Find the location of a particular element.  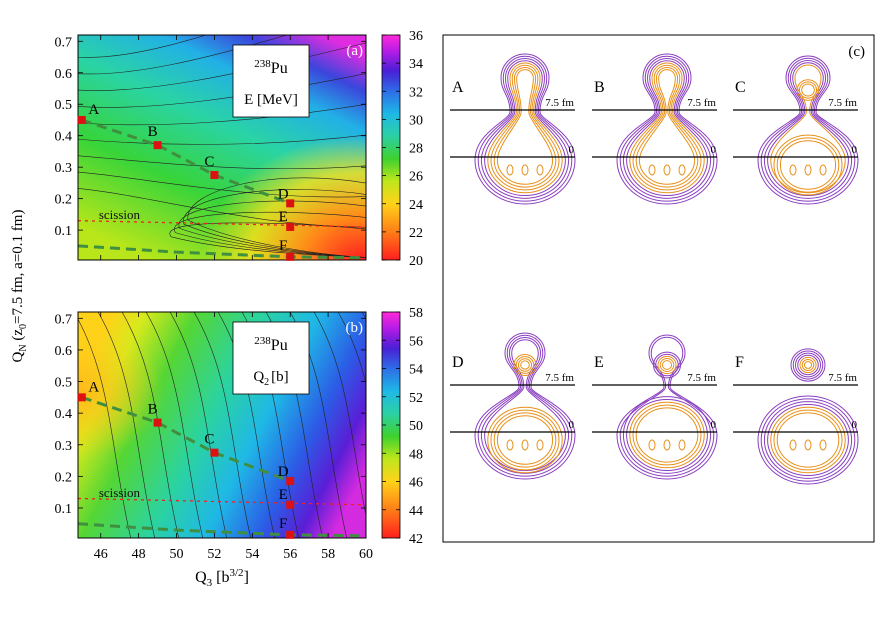

colorbar-tick-label: 54 is located at coordinates (416, 370).